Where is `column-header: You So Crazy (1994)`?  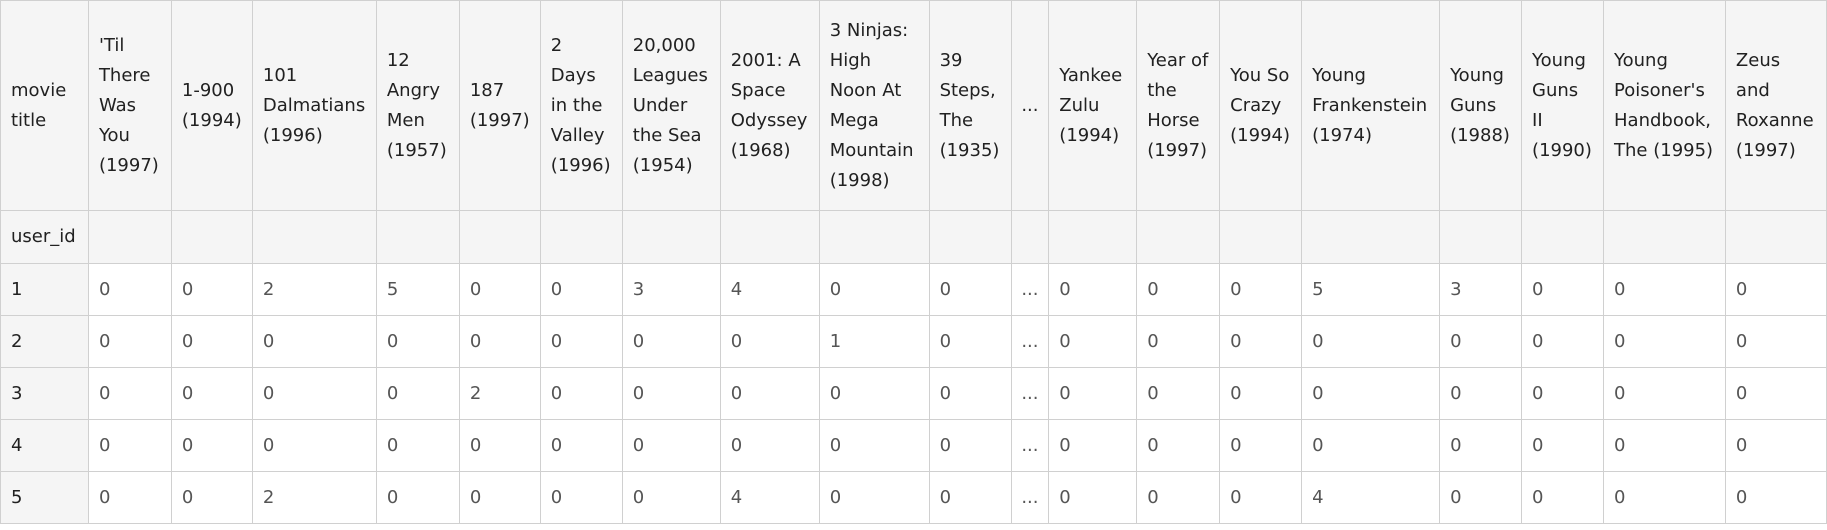
column-header: You So Crazy (1994) is located at coordinates (1261, 105).